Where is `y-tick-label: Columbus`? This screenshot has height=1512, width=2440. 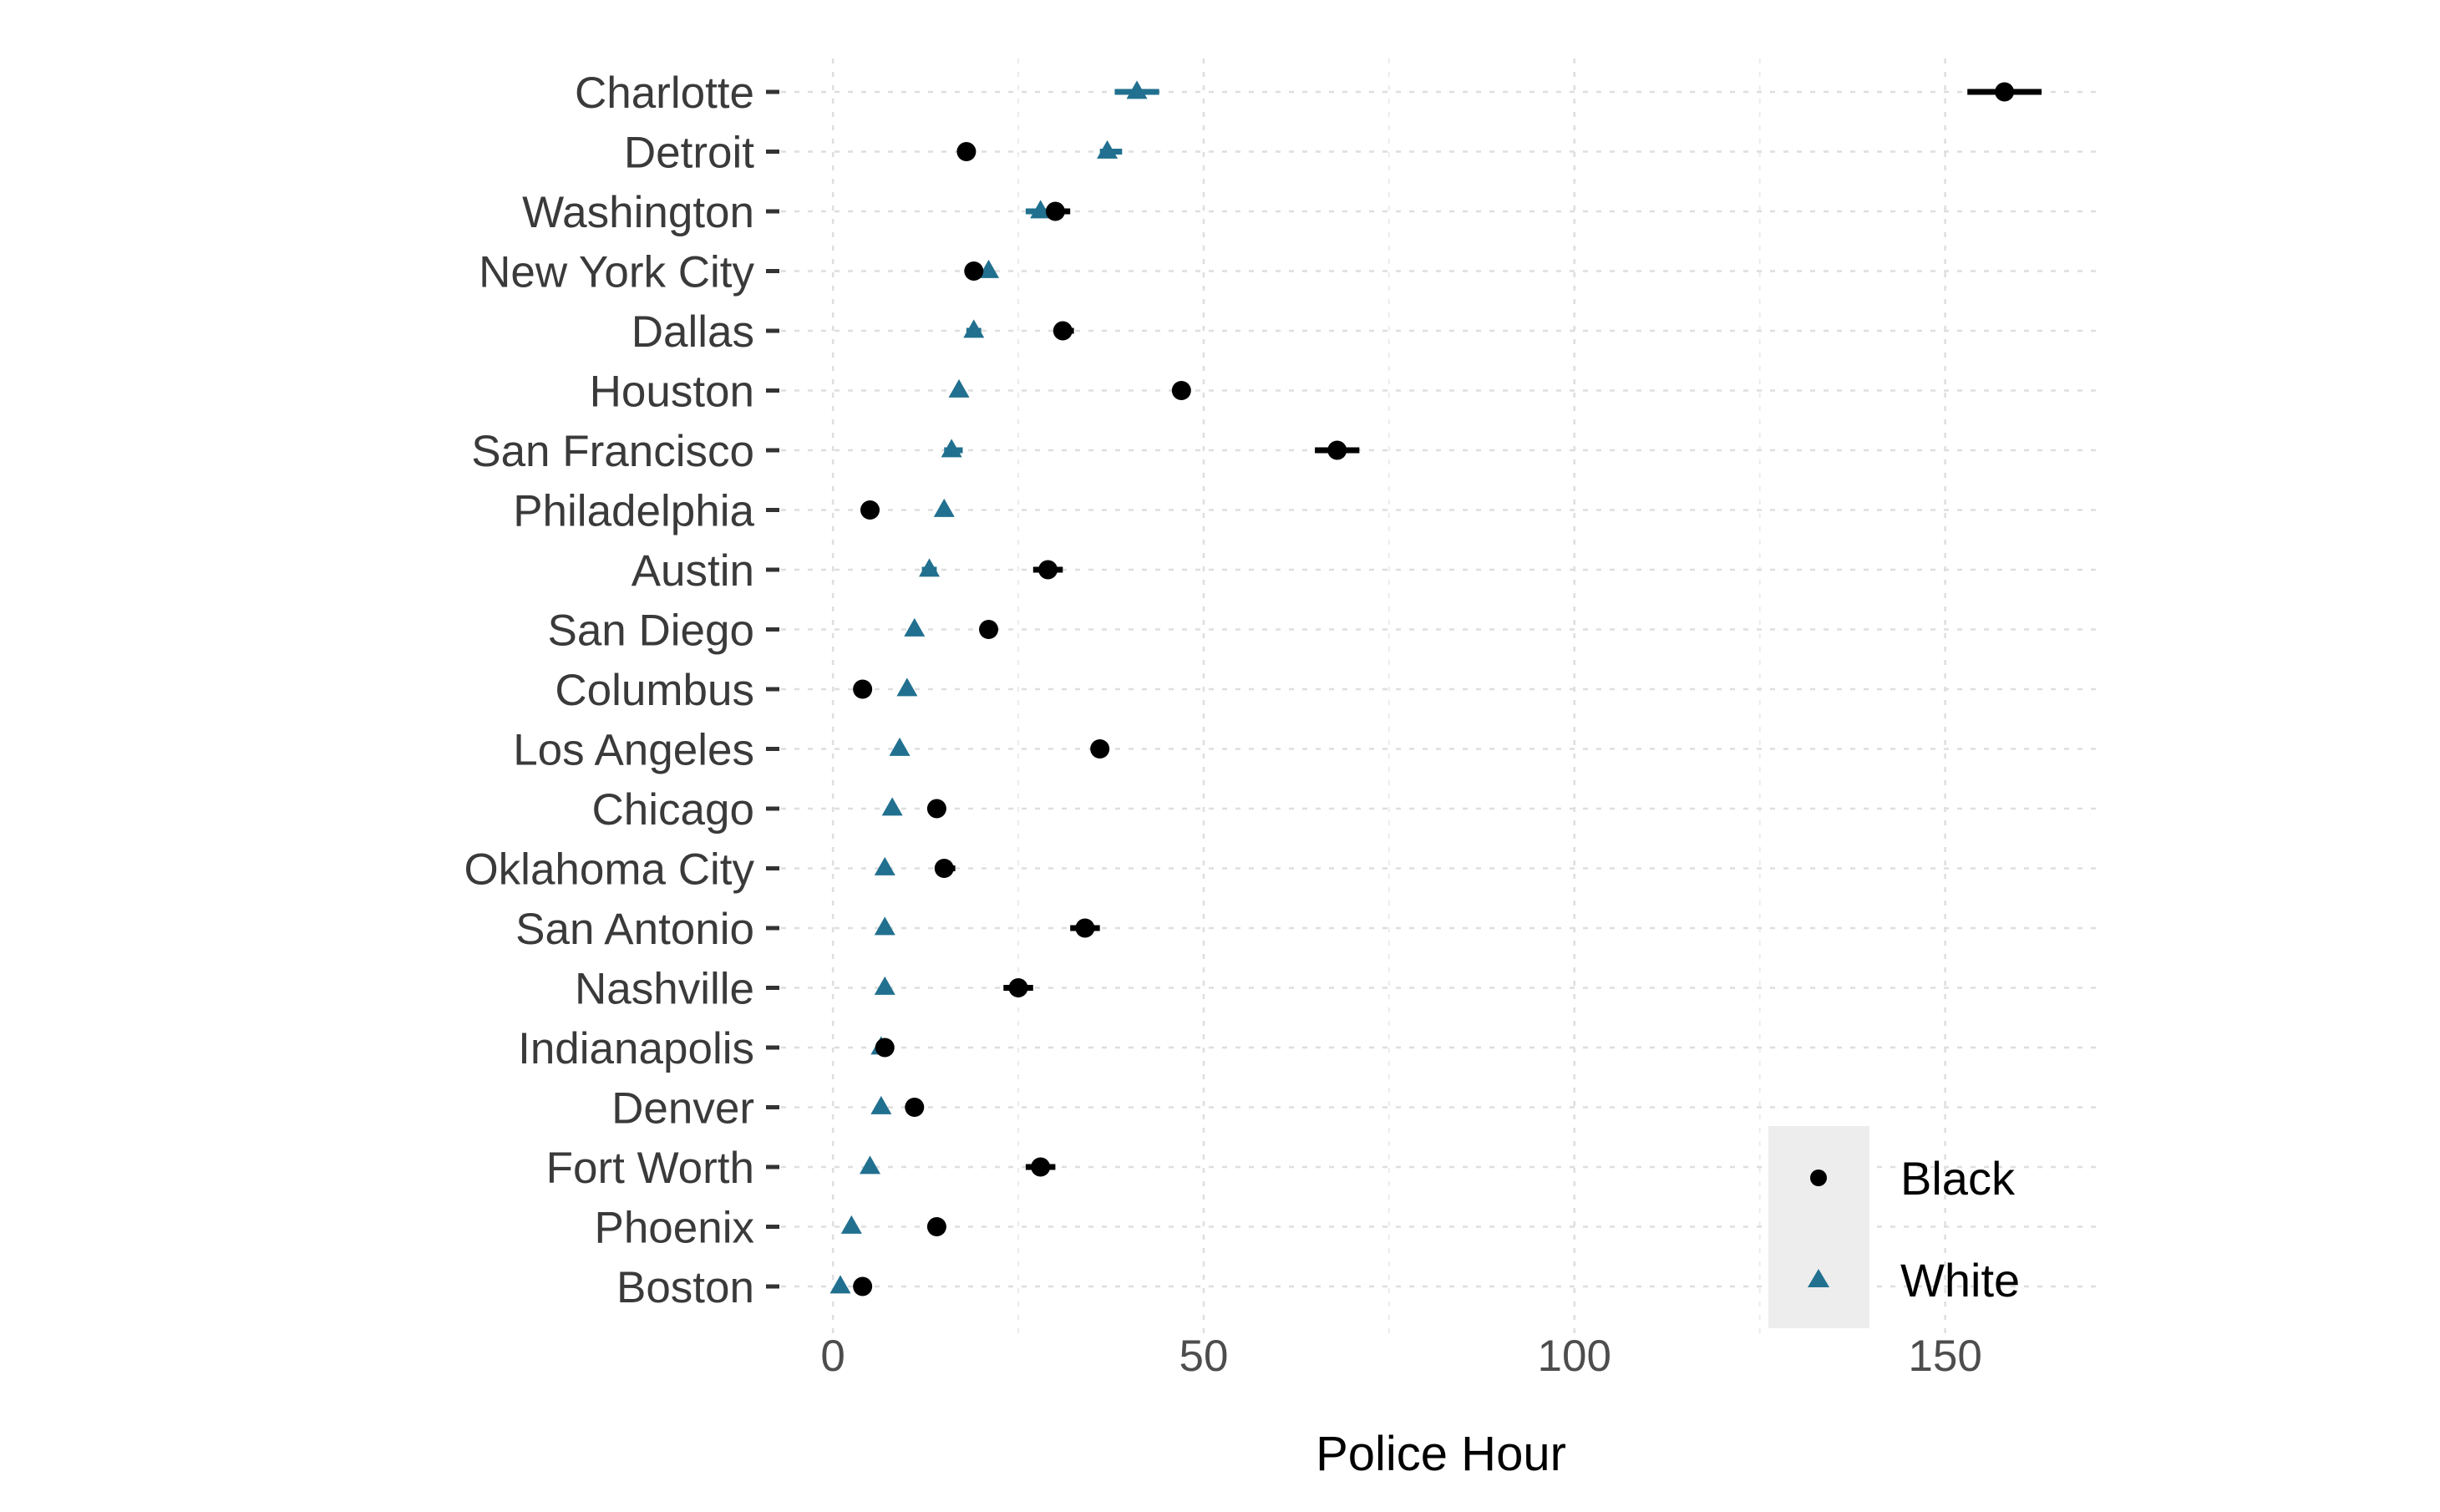 y-tick-label: Columbus is located at coordinates (654, 690).